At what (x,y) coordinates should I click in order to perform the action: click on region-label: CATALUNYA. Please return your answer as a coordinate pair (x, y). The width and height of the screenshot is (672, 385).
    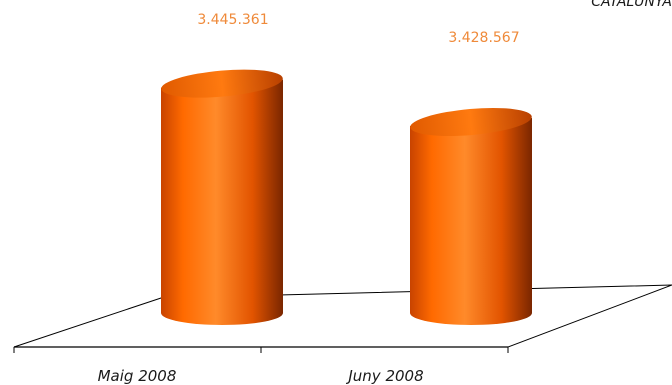
    Looking at the image, I should click on (631, 5).